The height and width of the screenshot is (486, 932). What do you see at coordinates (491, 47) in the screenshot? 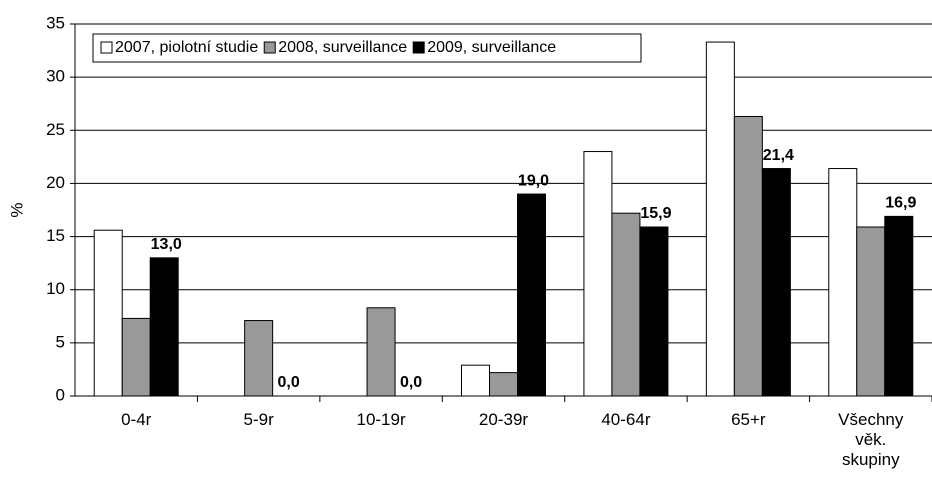
I see `legend-label: 2009, surveillance` at bounding box center [491, 47].